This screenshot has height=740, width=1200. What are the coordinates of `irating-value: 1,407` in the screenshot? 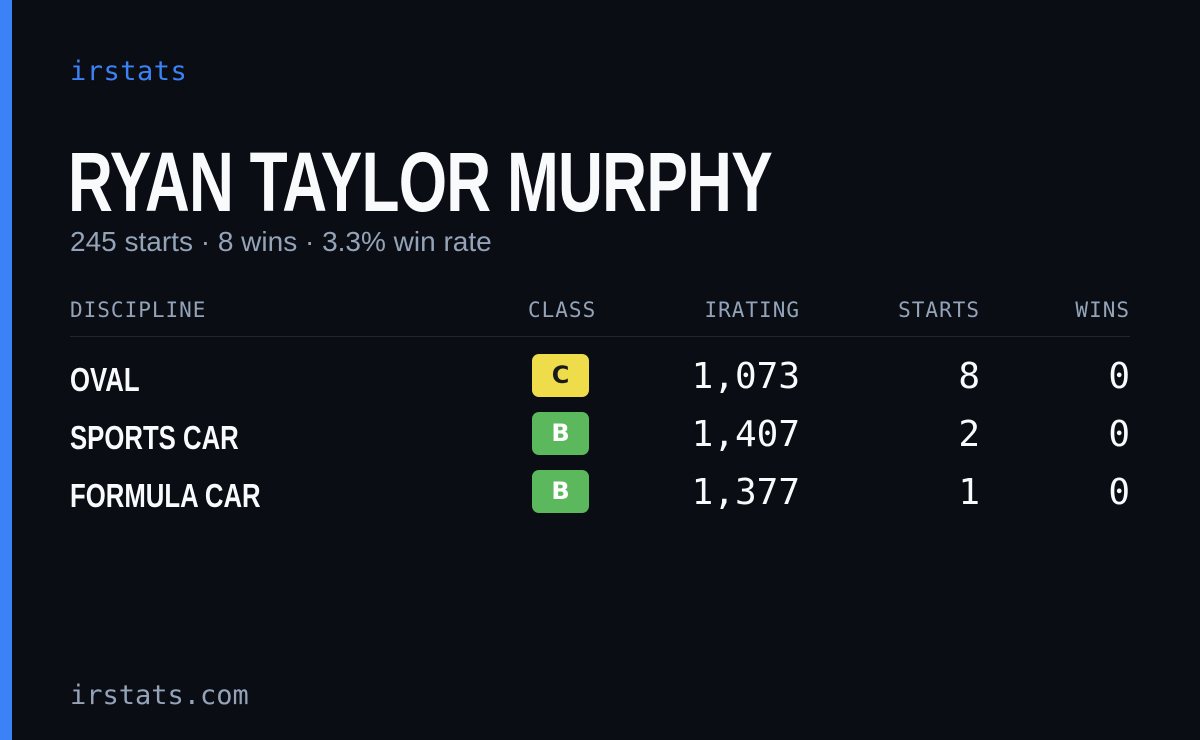 It's located at (745, 434).